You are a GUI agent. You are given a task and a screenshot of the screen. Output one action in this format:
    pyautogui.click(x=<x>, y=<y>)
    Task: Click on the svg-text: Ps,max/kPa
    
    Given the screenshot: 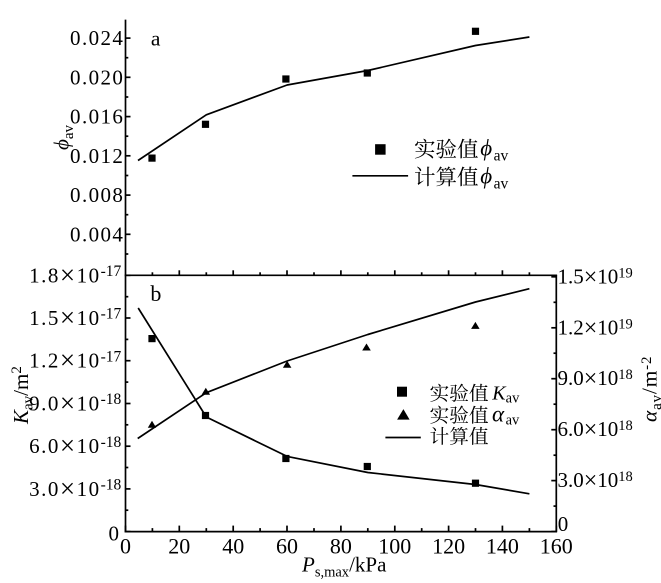 What is the action you would take?
    pyautogui.click(x=344, y=567)
    